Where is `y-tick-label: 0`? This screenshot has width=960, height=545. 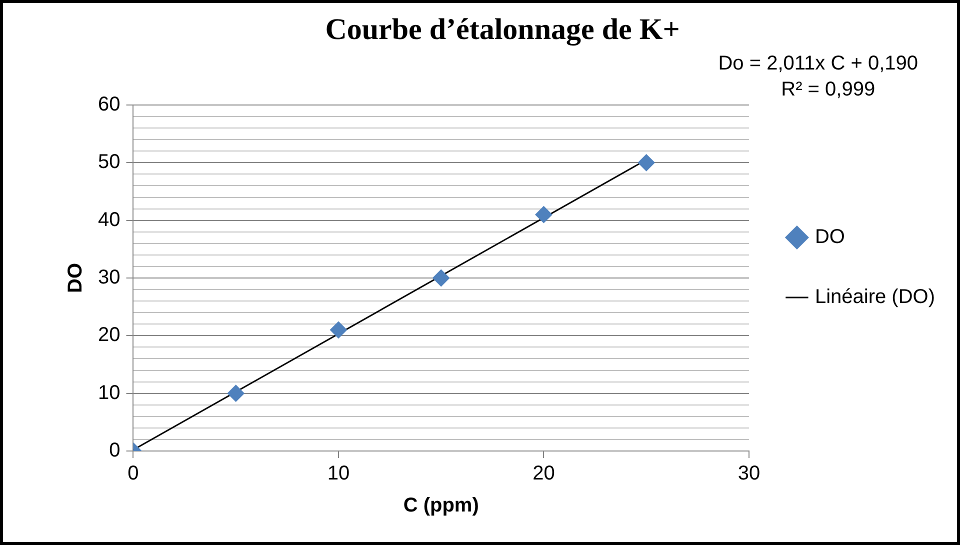 y-tick-label: 0 is located at coordinates (114, 451).